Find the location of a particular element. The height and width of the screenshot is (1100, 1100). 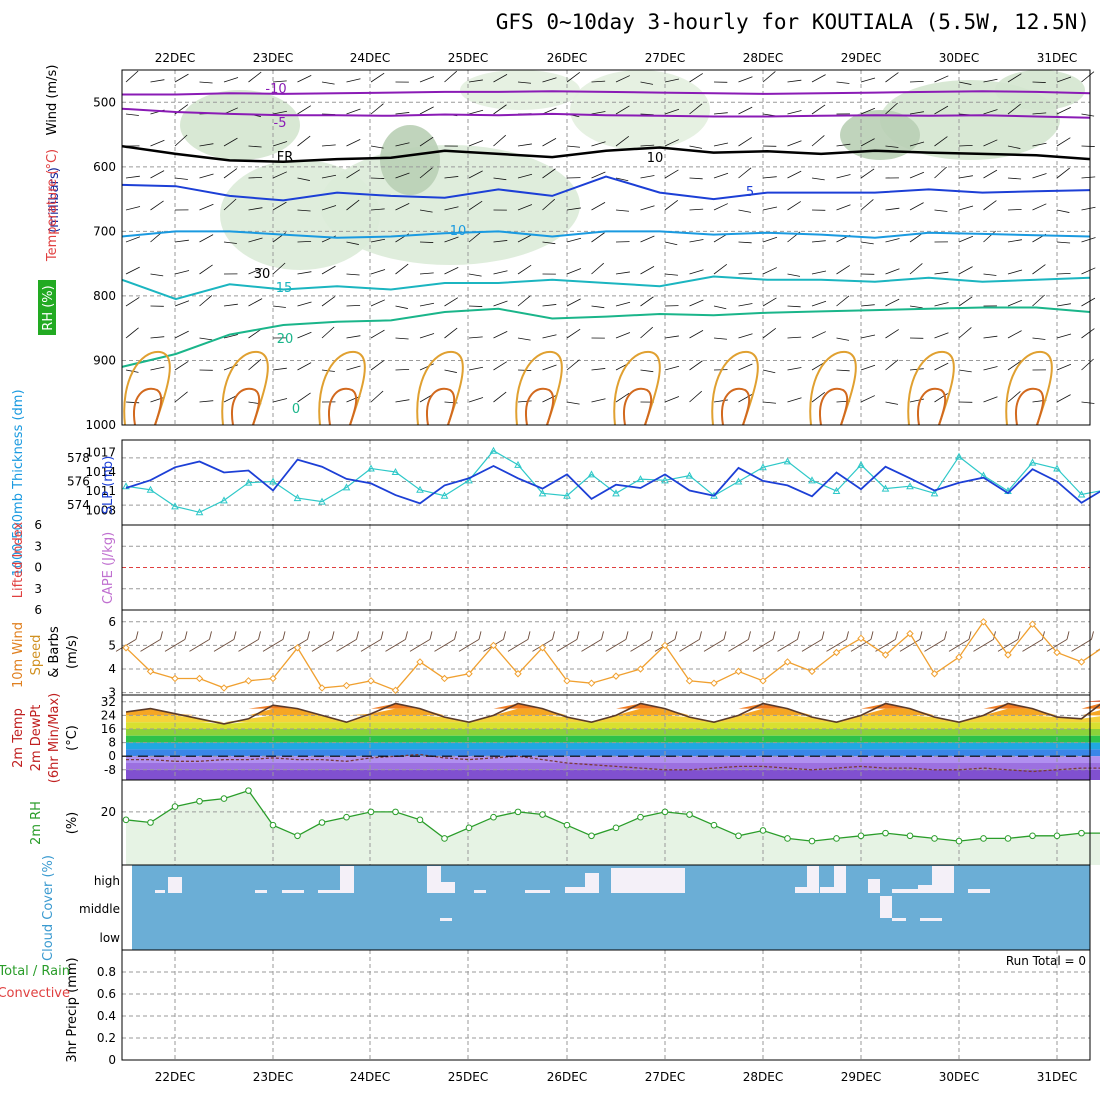

contour-label: 0 is located at coordinates (296, 409).